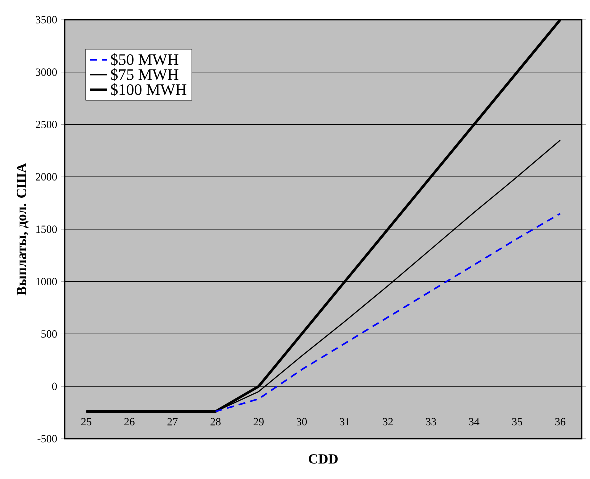  I want to click on x-tick-label: 34, so click(474, 422).